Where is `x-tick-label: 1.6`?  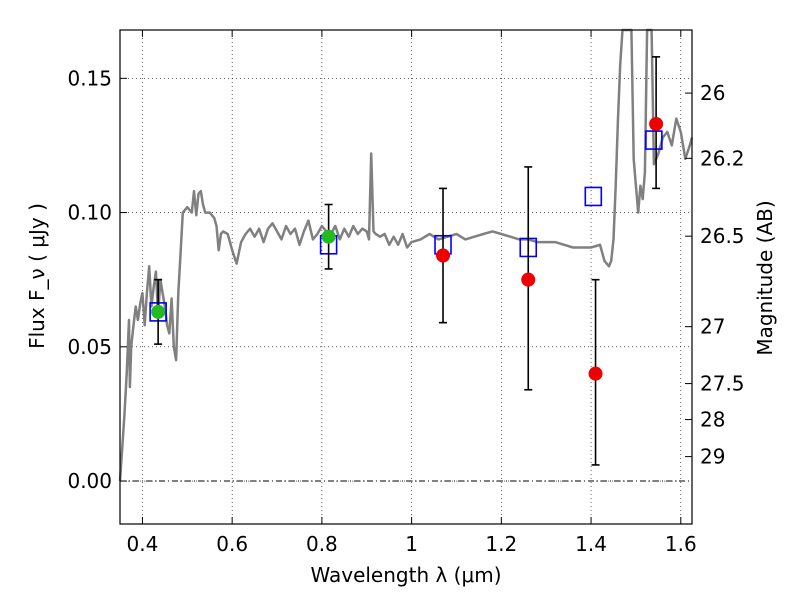
x-tick-label: 1.6 is located at coordinates (681, 544).